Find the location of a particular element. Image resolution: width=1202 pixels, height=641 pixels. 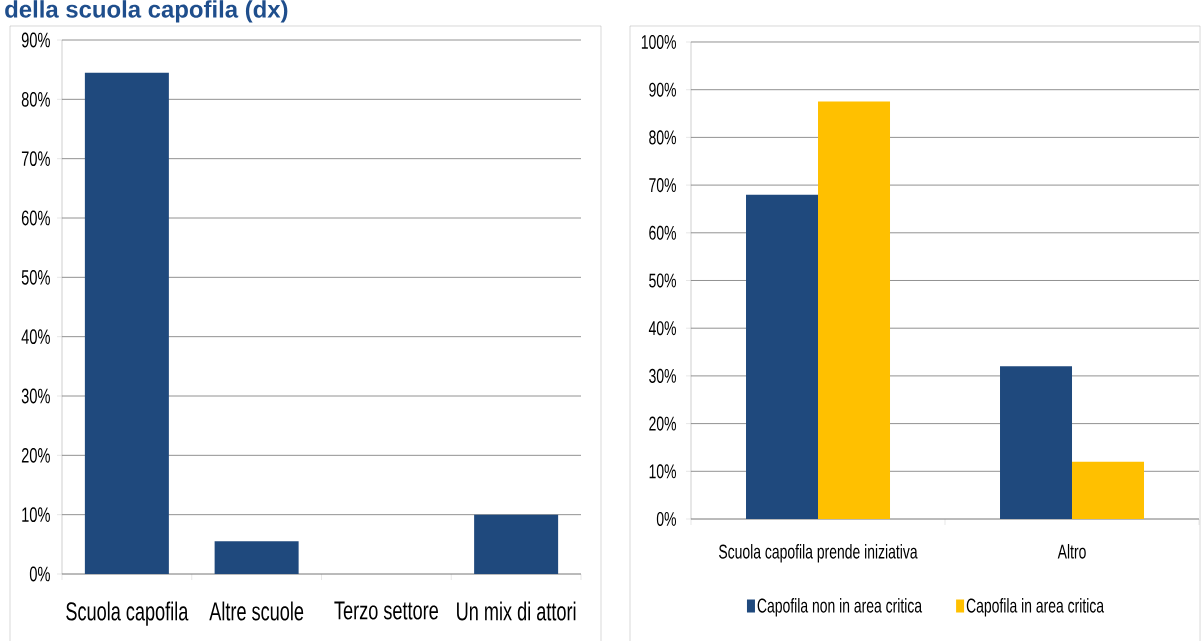

legend-label: Capofila in area critica is located at coordinates (1035, 607).